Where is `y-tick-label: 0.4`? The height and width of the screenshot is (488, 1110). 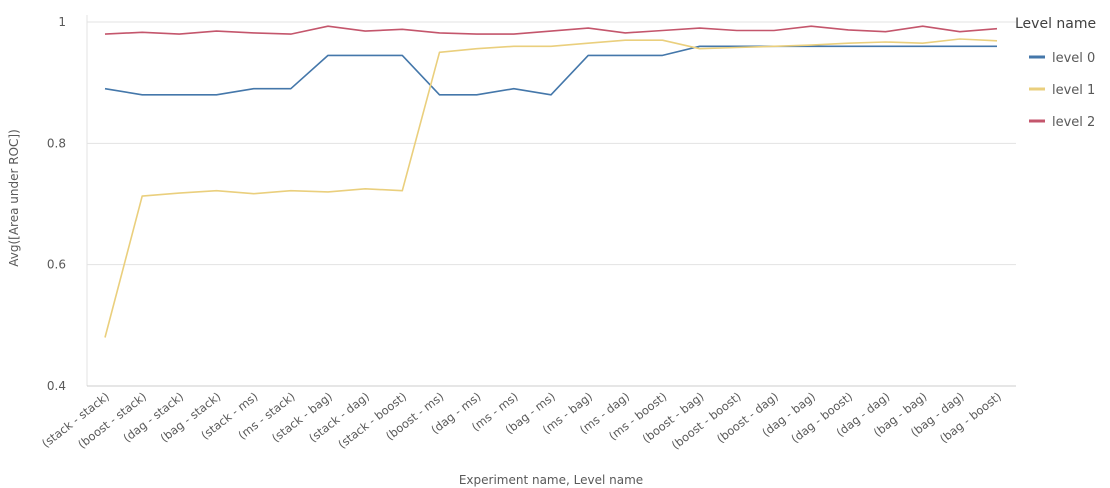 y-tick-label: 0.4 is located at coordinates (56, 386).